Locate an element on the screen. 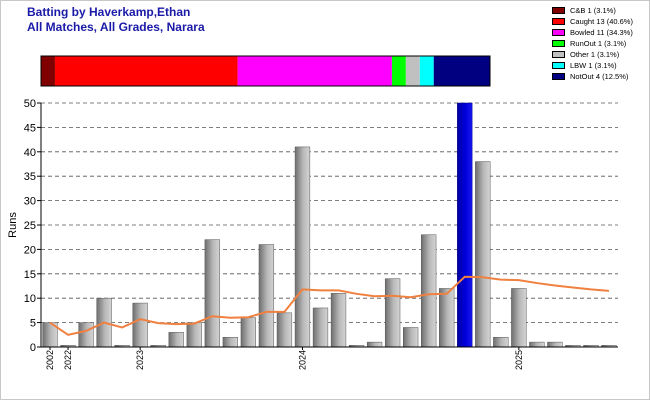  chart-title: Batting by Haverkamp,Ethan is located at coordinates (109, 12).